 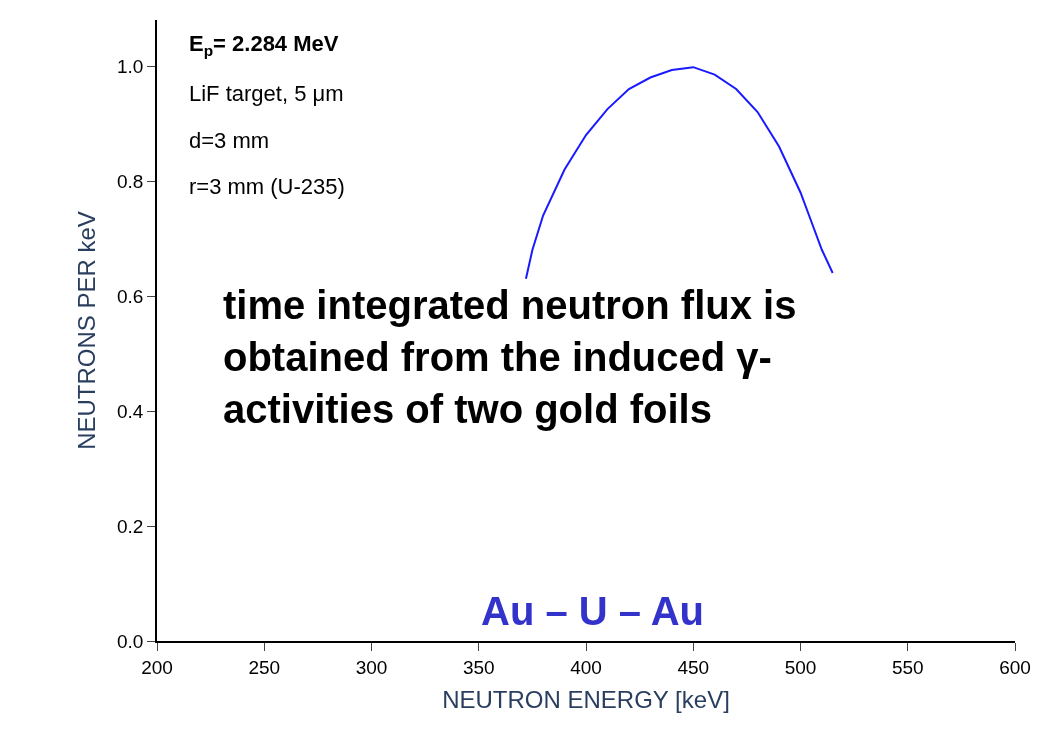 I want to click on y-axis-title: NEUTRONS PER keV, so click(x=86, y=330).